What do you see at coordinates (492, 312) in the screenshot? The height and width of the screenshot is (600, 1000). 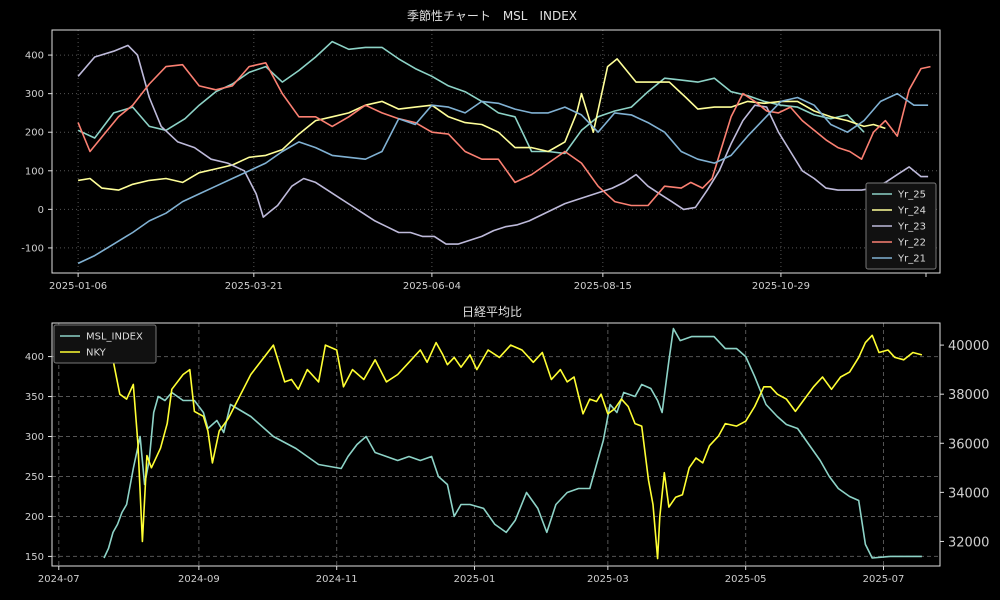 I see `chart-2-title: 日経平均比` at bounding box center [492, 312].